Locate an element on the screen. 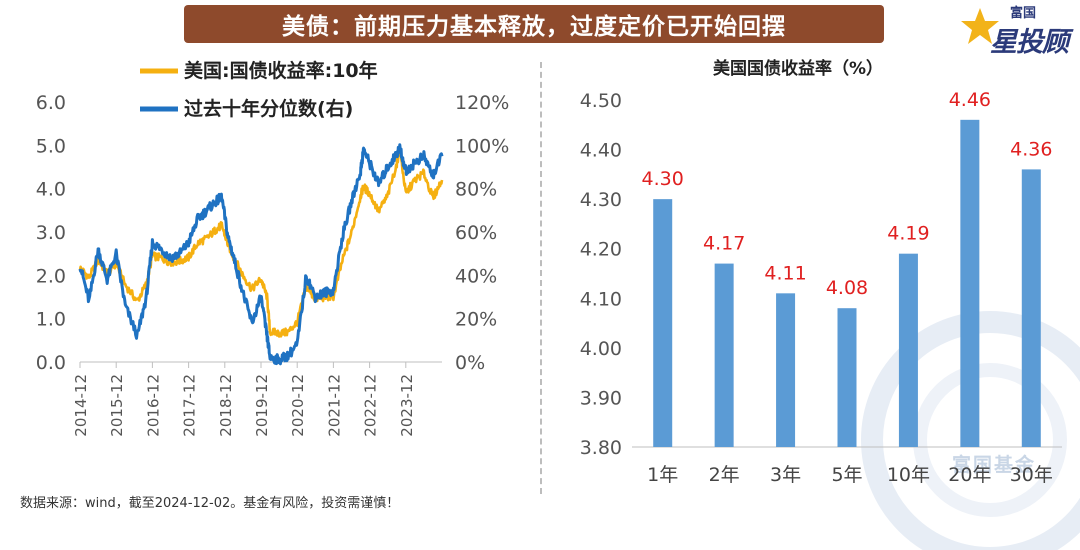  bar-y-tick-label: 3.90 is located at coordinates (601, 398).